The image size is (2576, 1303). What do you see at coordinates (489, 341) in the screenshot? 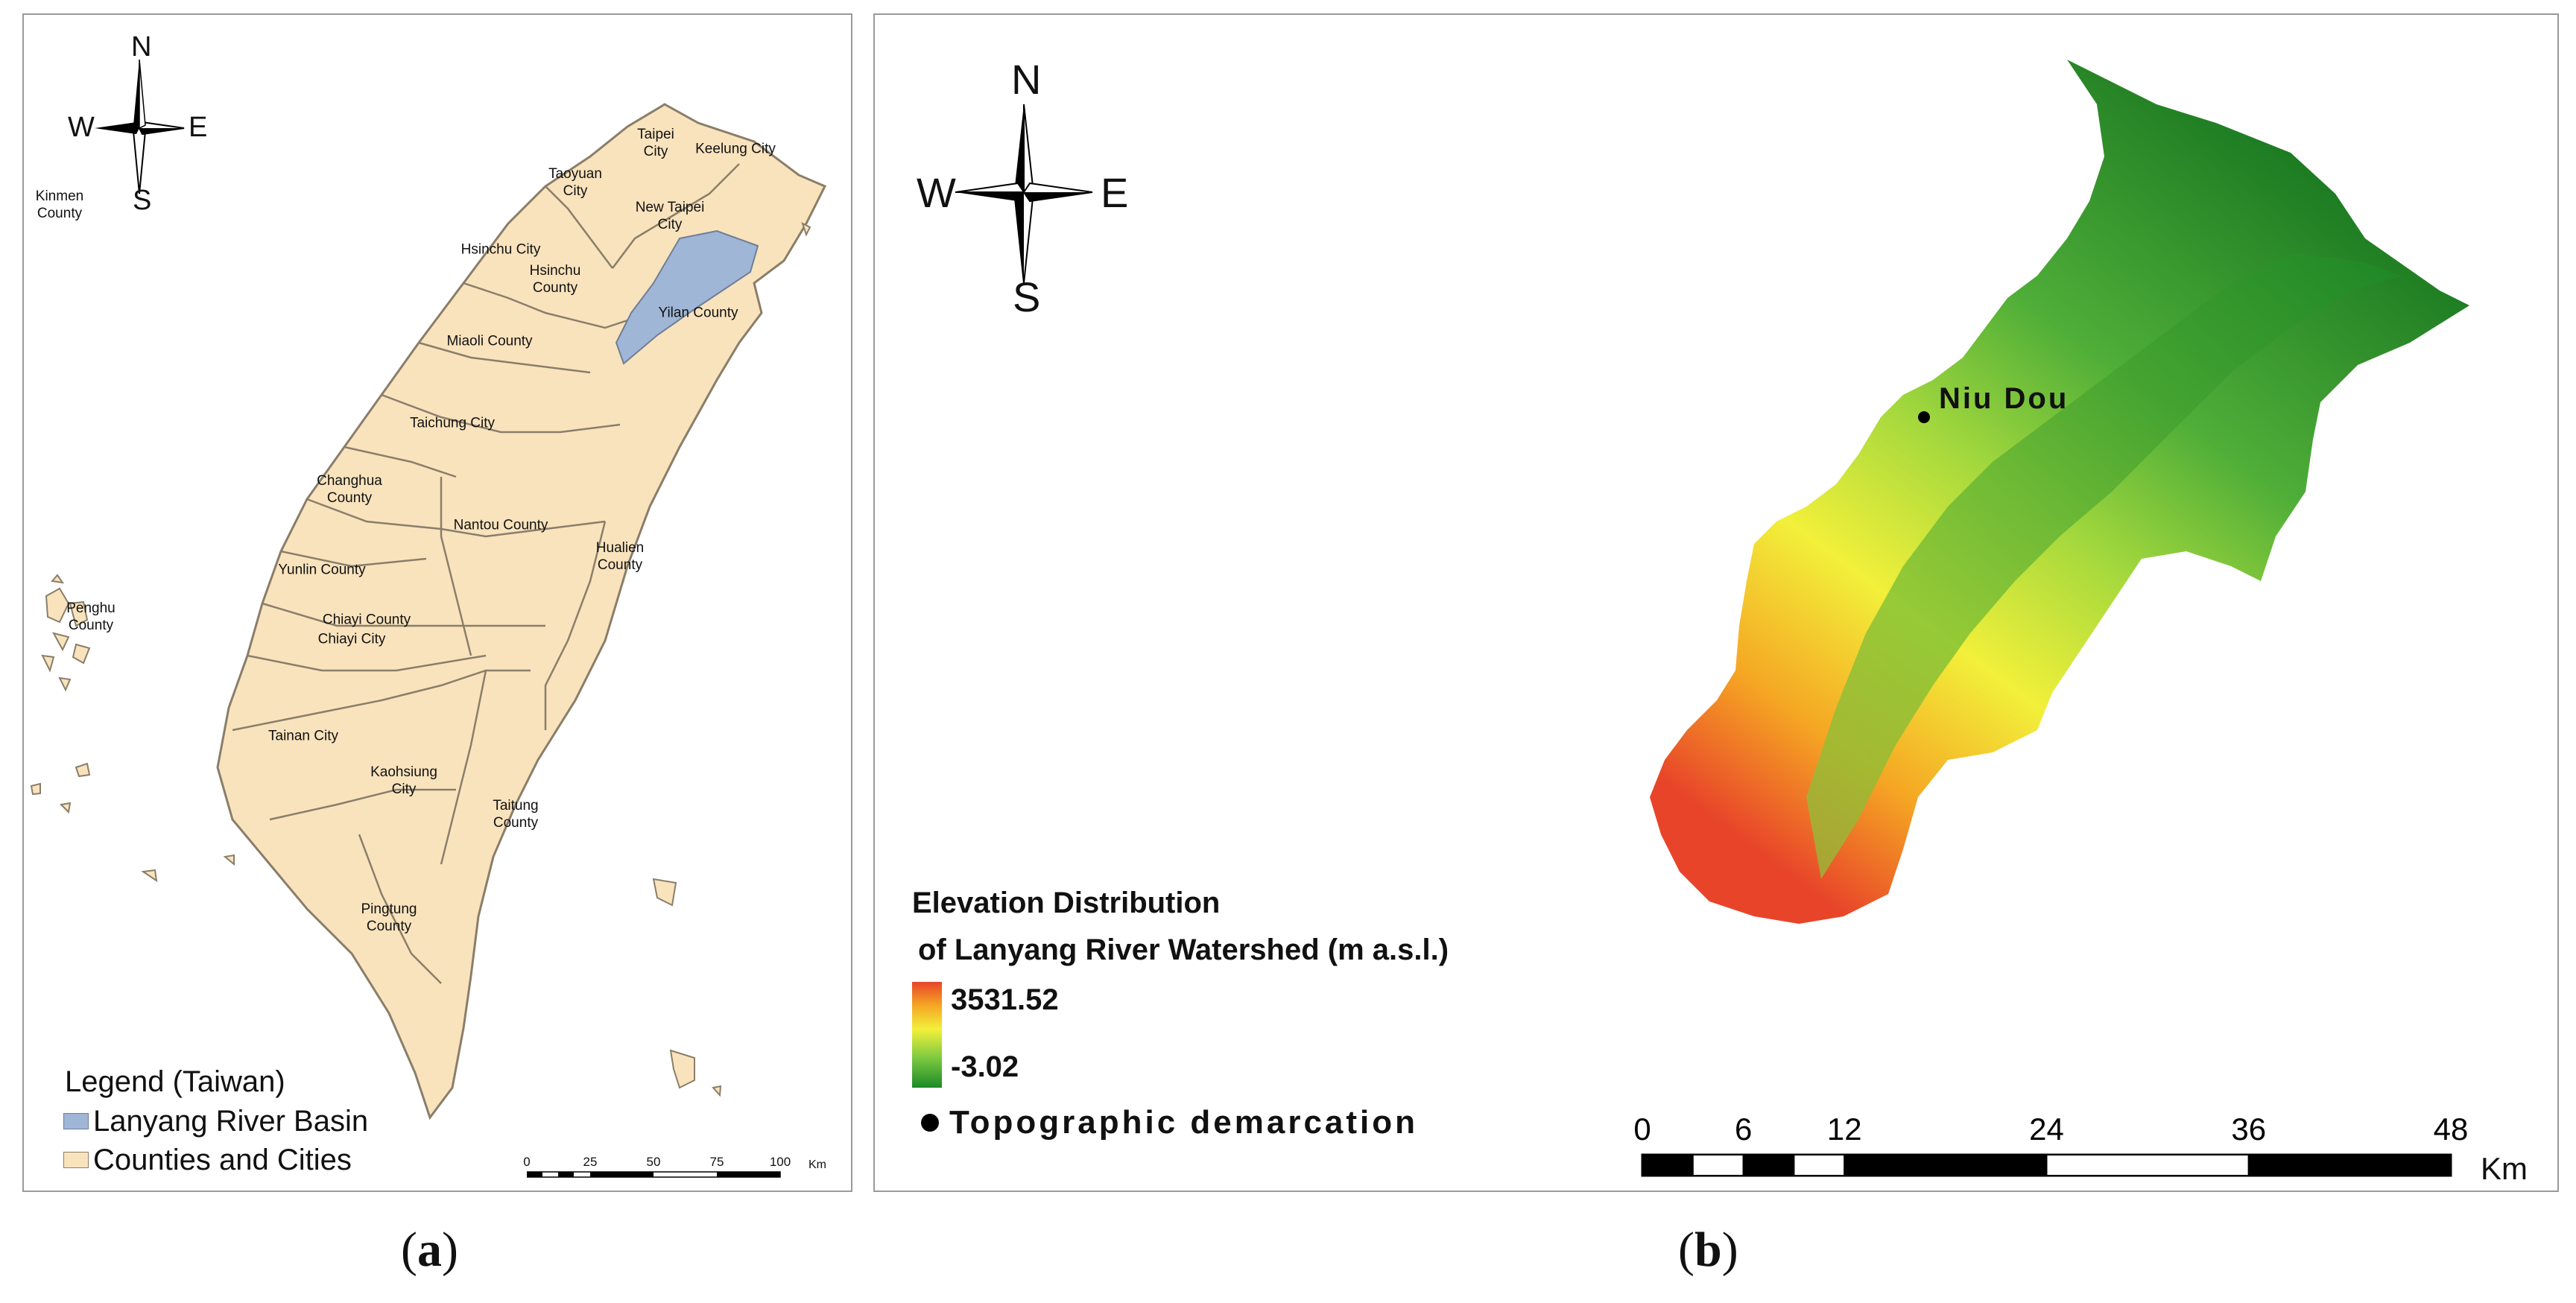
I see `region-label-miaoli: Miaoli County` at bounding box center [489, 341].